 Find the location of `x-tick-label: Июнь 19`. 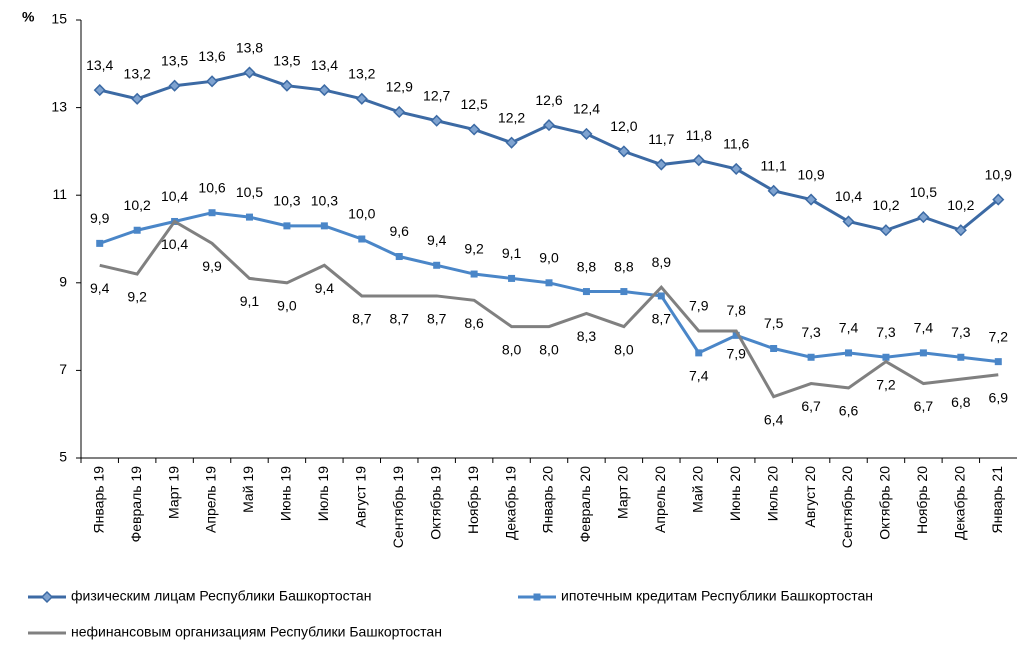

x-tick-label: Июнь 19 is located at coordinates (286, 493).